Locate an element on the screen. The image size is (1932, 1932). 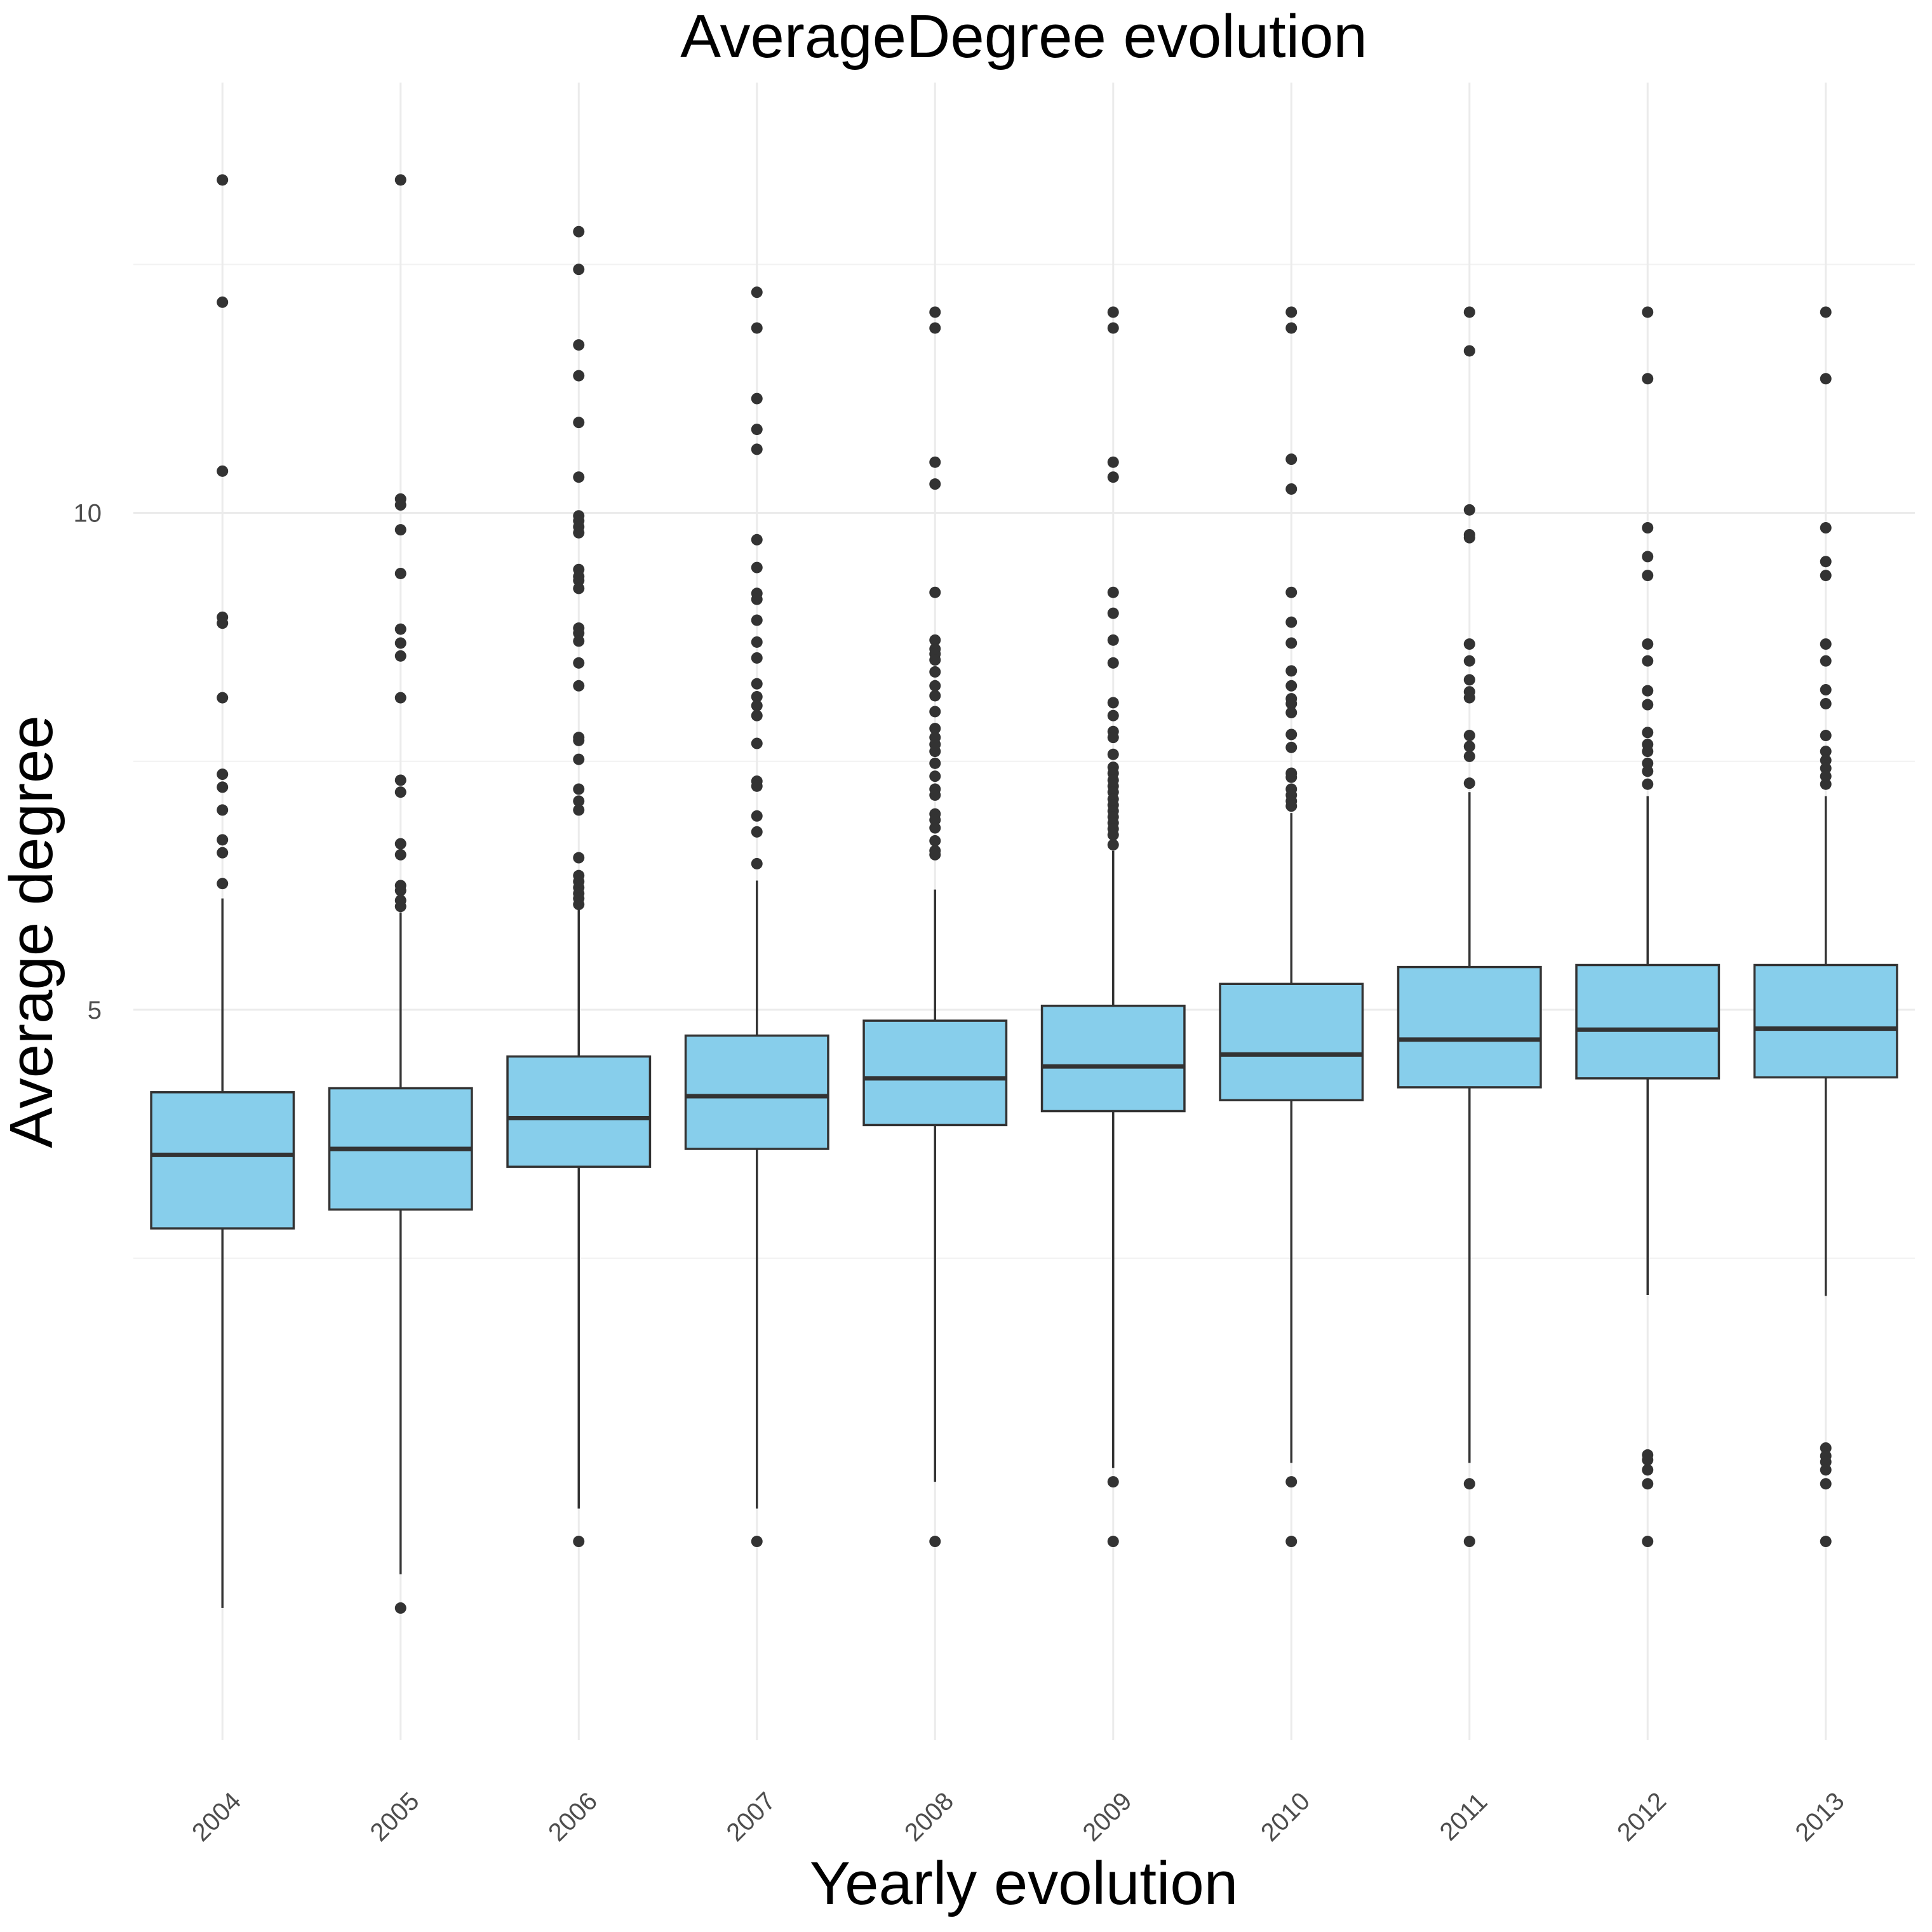
box-2008 is located at coordinates (935, 927).